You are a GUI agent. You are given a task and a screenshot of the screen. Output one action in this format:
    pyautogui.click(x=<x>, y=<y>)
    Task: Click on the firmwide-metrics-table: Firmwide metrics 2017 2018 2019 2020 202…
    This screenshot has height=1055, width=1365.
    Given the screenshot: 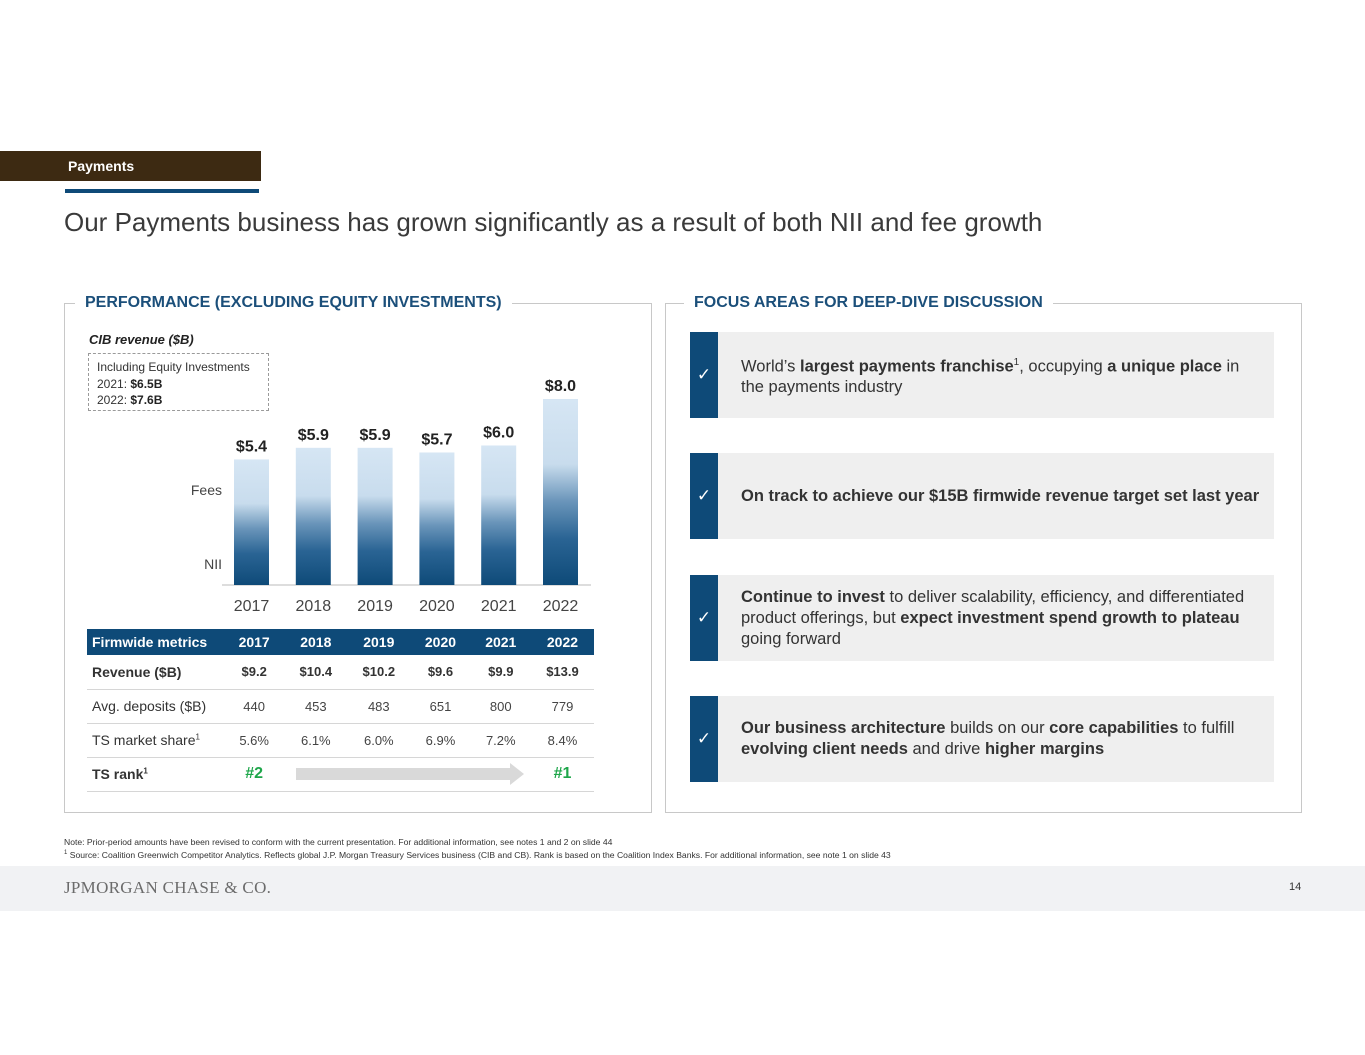 What is the action you would take?
    pyautogui.click(x=340, y=710)
    